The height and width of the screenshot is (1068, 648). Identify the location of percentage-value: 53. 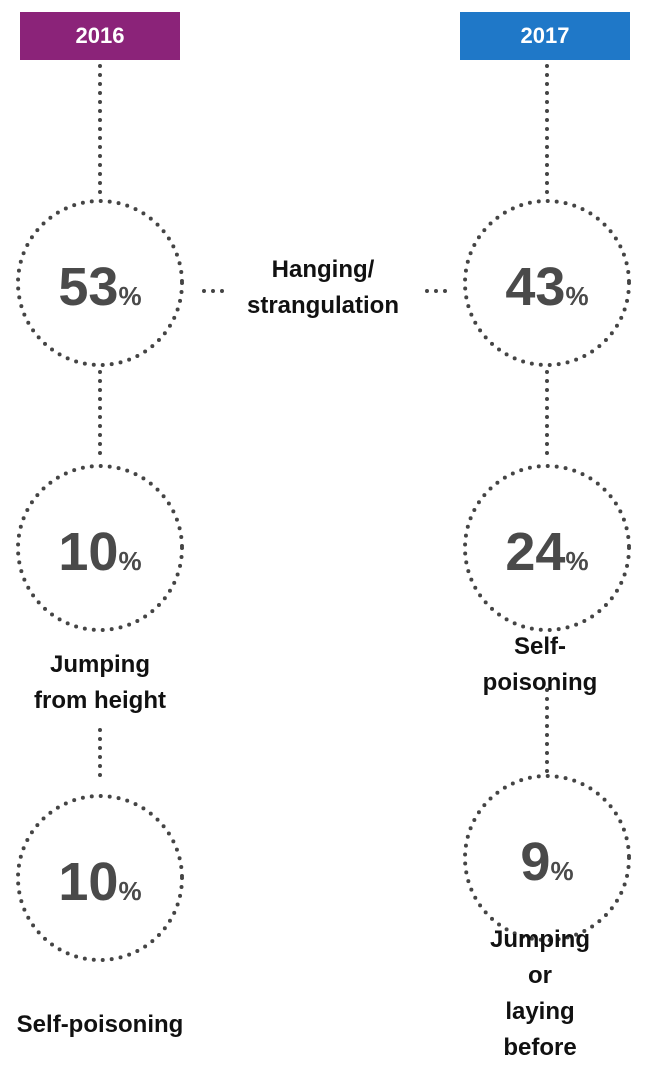
(88, 287).